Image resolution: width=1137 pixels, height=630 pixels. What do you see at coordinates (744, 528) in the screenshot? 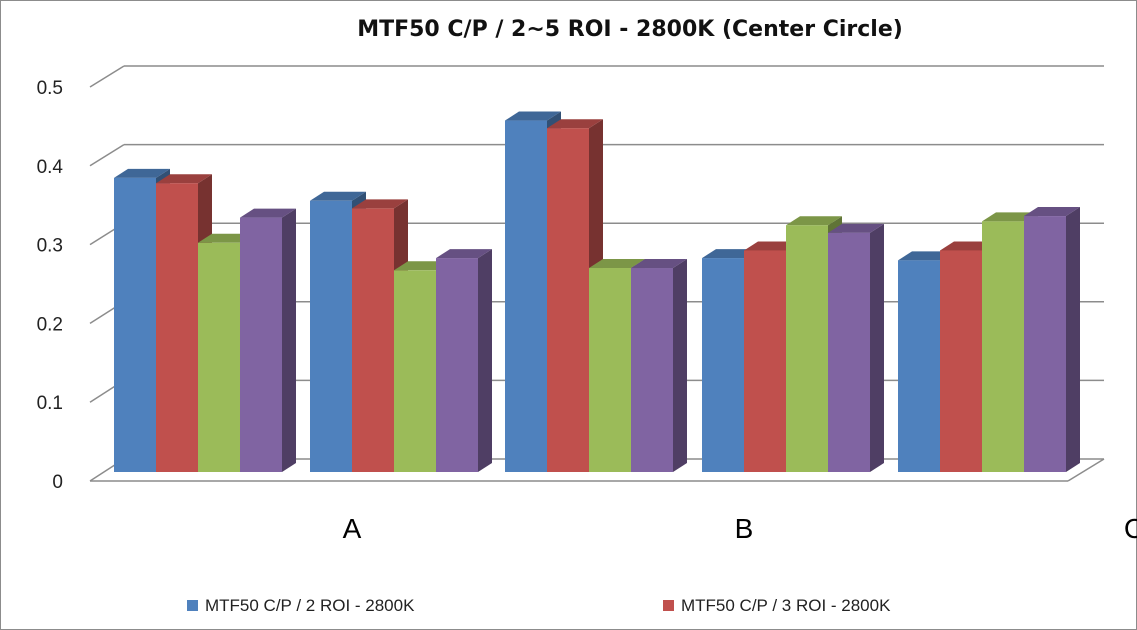
I see `x-category-label: B` at bounding box center [744, 528].